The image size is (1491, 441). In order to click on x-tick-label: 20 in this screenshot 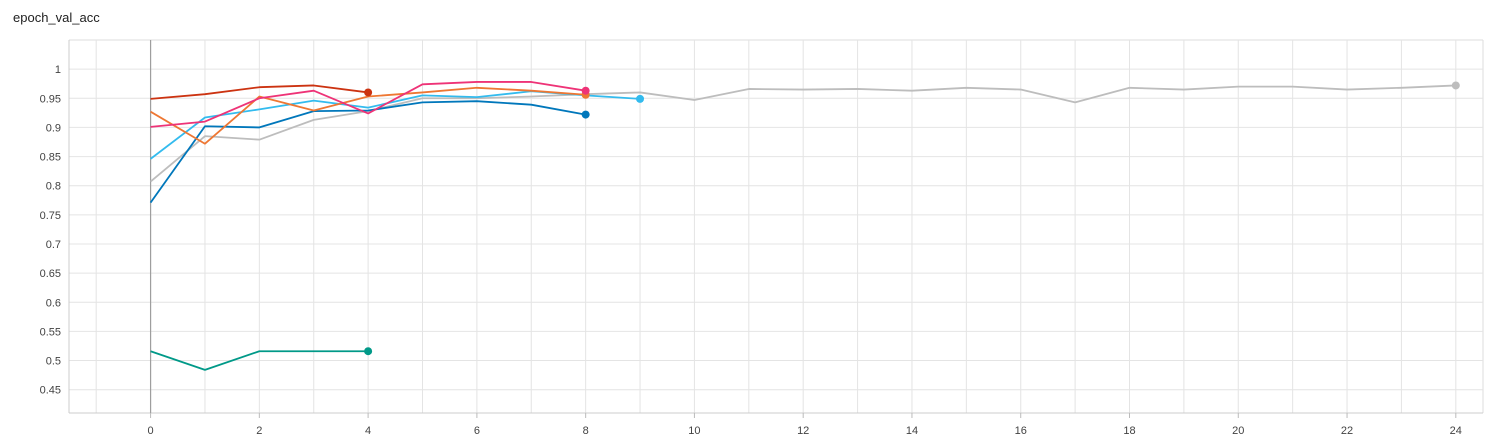, I will do `click(1238, 431)`.